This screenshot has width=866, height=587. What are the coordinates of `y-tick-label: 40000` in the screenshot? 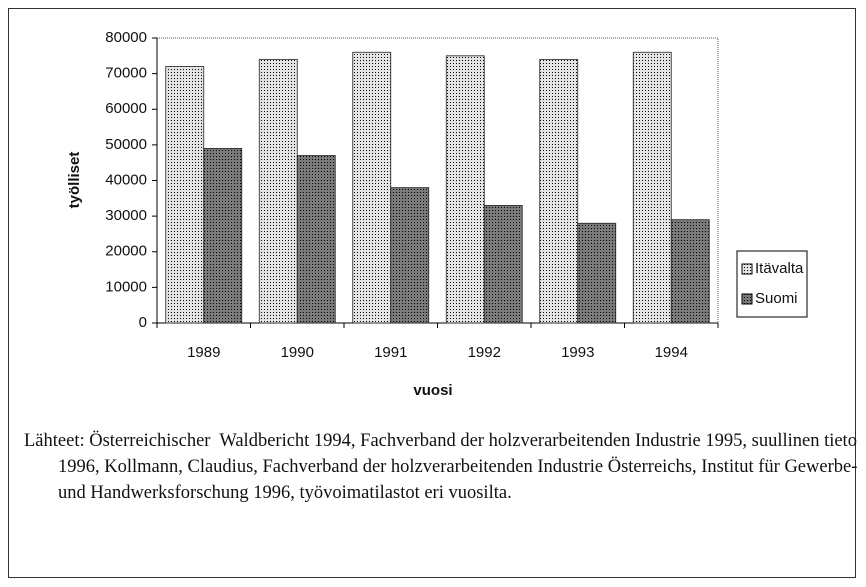 It's located at (126, 179).